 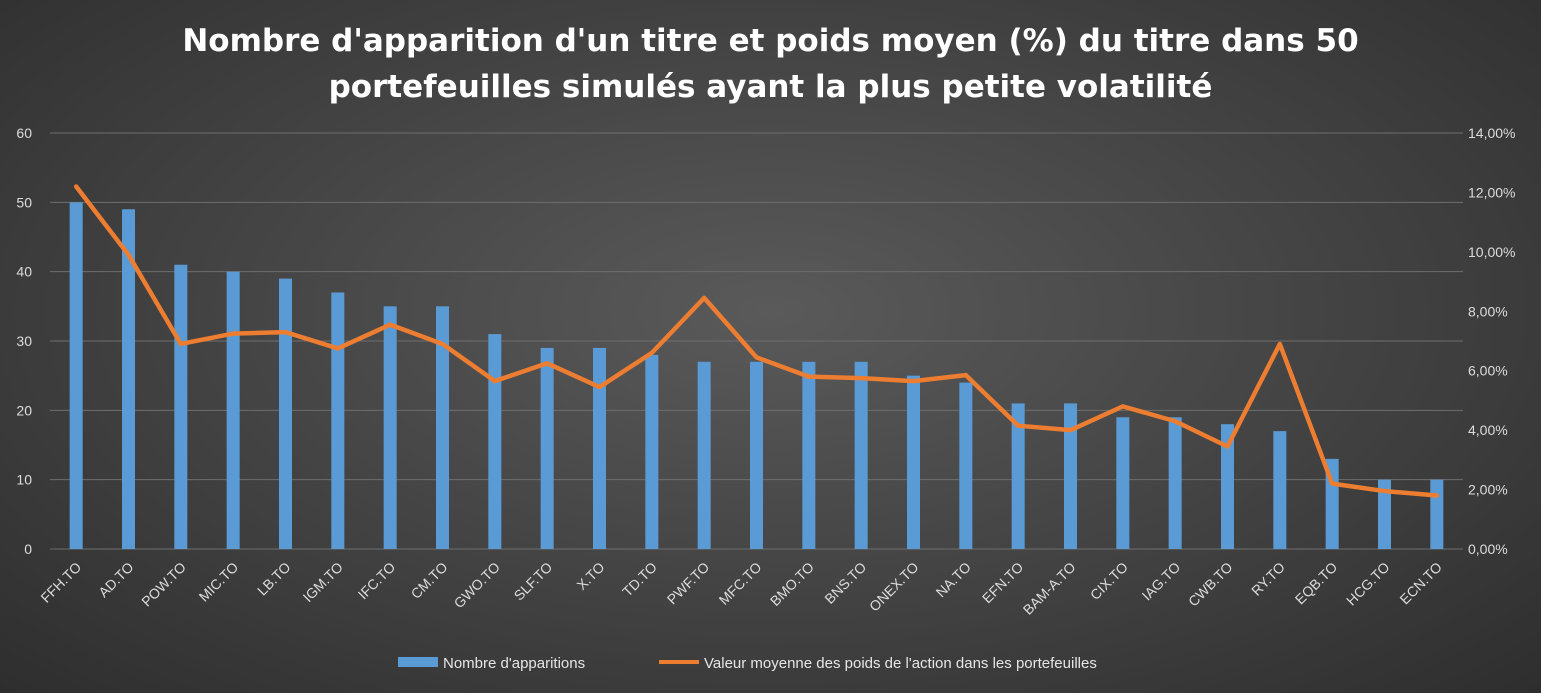 What do you see at coordinates (418, 662) in the screenshot?
I see `legend-swatch-bars` at bounding box center [418, 662].